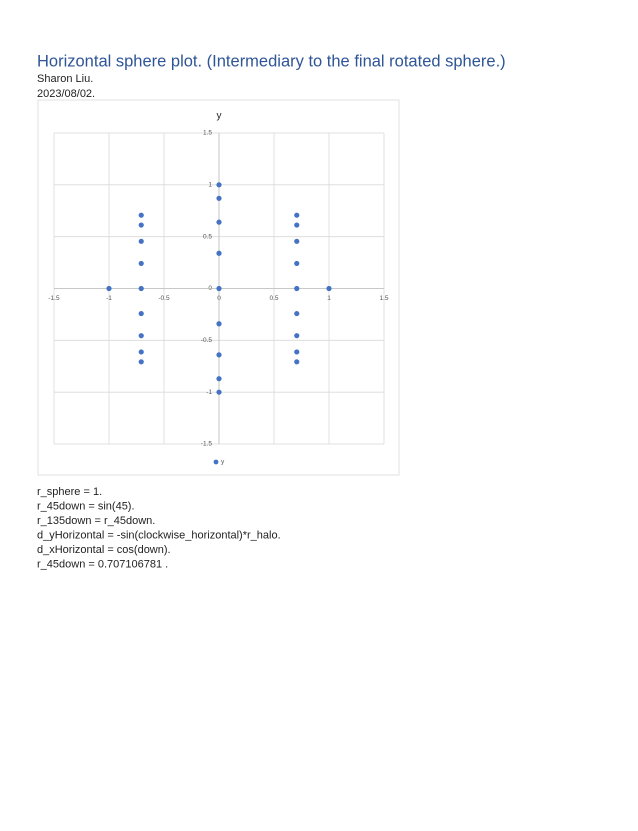 The image size is (638, 831). What do you see at coordinates (65, 79) in the screenshot?
I see `author: Sharon Liu.` at bounding box center [65, 79].